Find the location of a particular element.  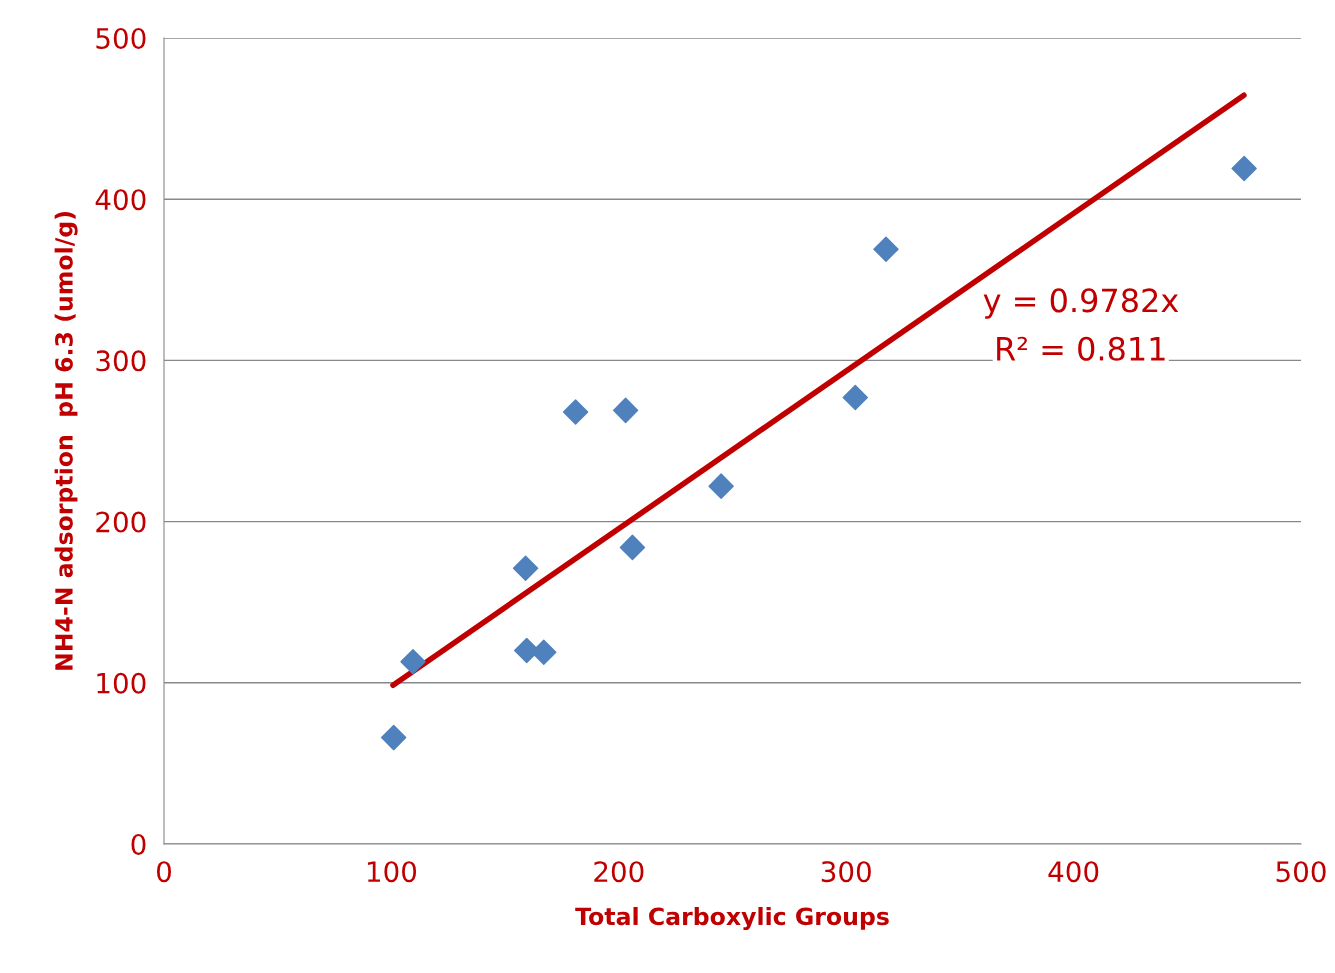

x-tick-label: 300 is located at coordinates (846, 872).